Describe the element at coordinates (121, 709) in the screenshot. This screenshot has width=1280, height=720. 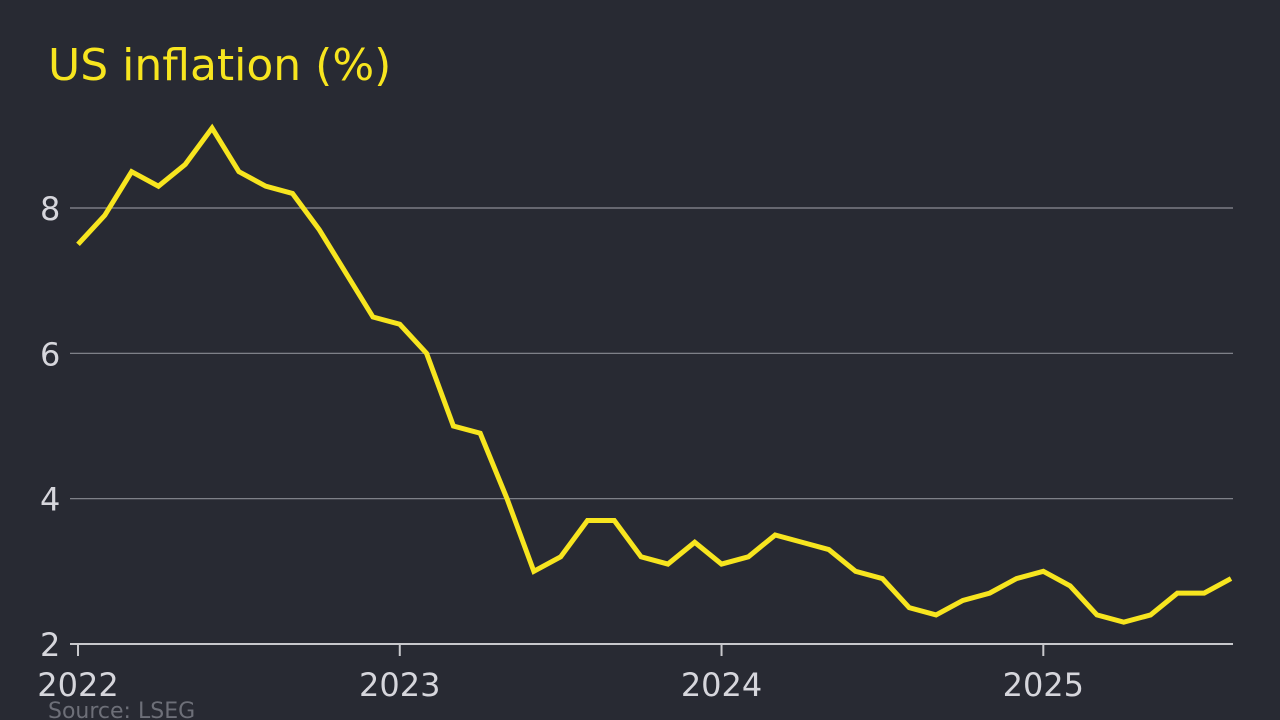
I see `source: Source: LSEG` at that location.